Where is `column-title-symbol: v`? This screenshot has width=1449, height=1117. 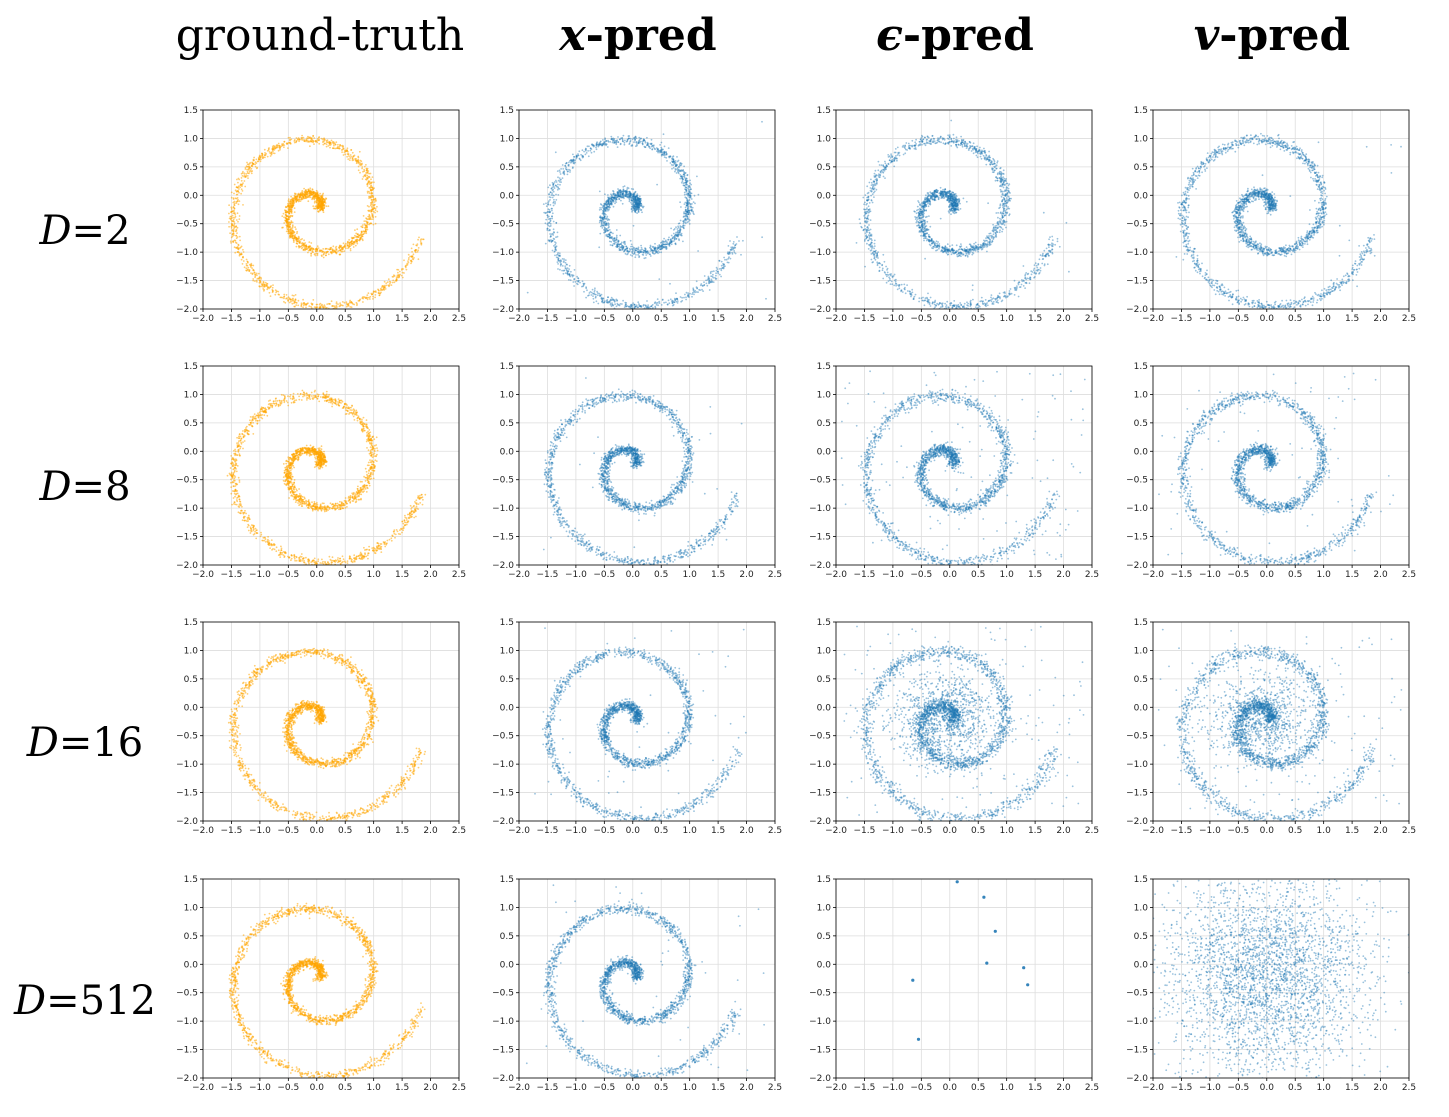 column-title-symbol: v is located at coordinates (1207, 35).